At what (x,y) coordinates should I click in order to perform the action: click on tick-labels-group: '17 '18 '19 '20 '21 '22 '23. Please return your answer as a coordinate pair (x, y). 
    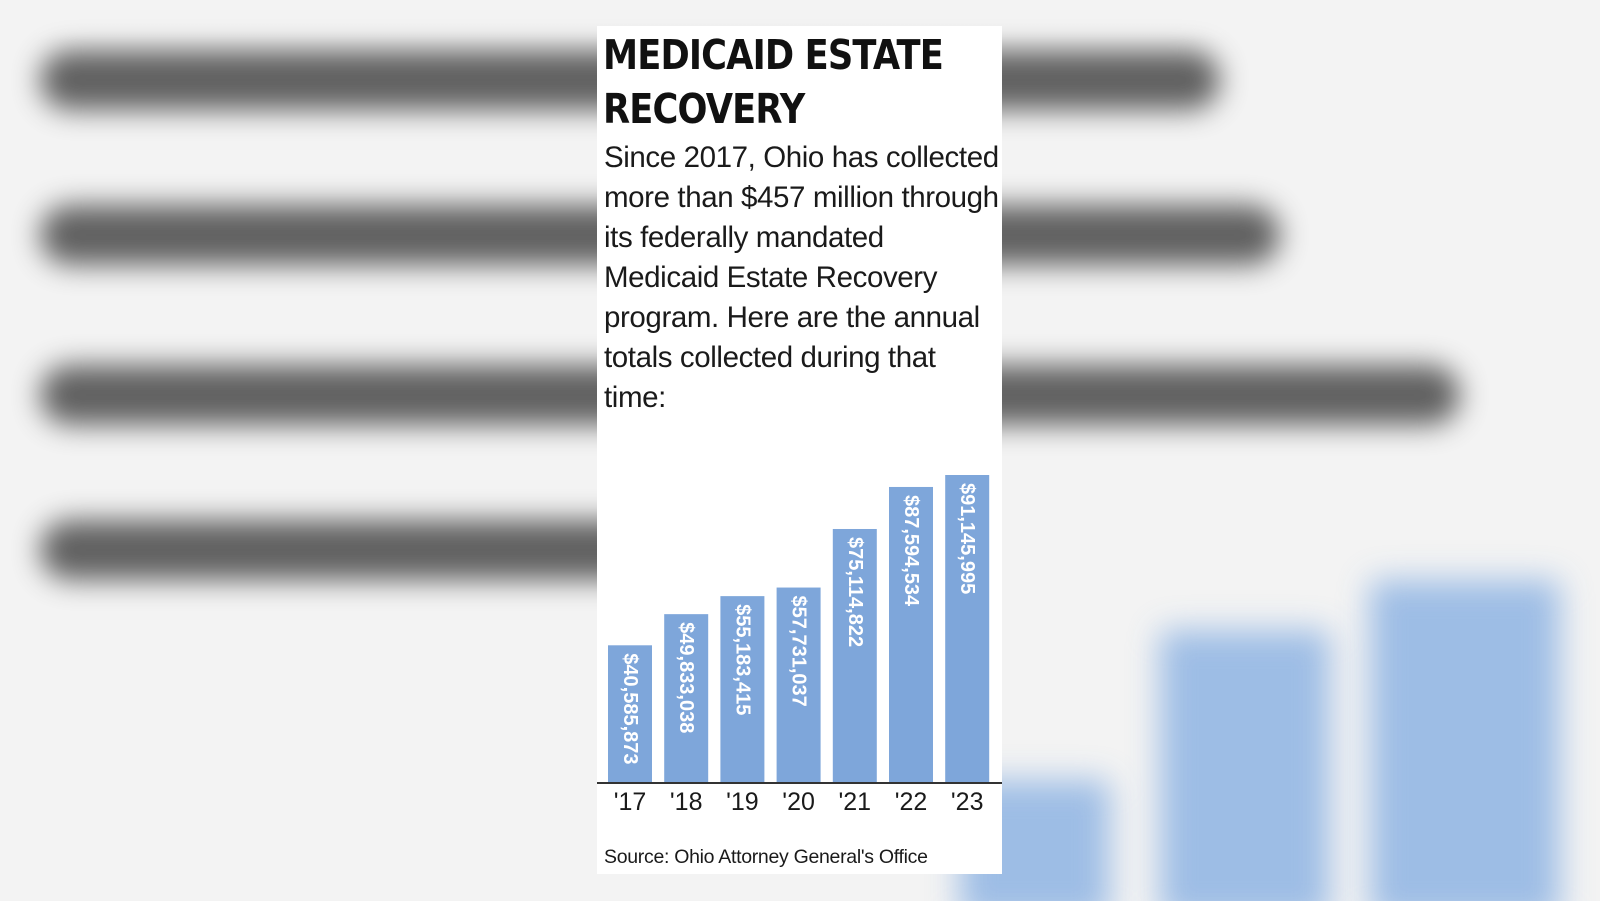
    Looking at the image, I should click on (799, 802).